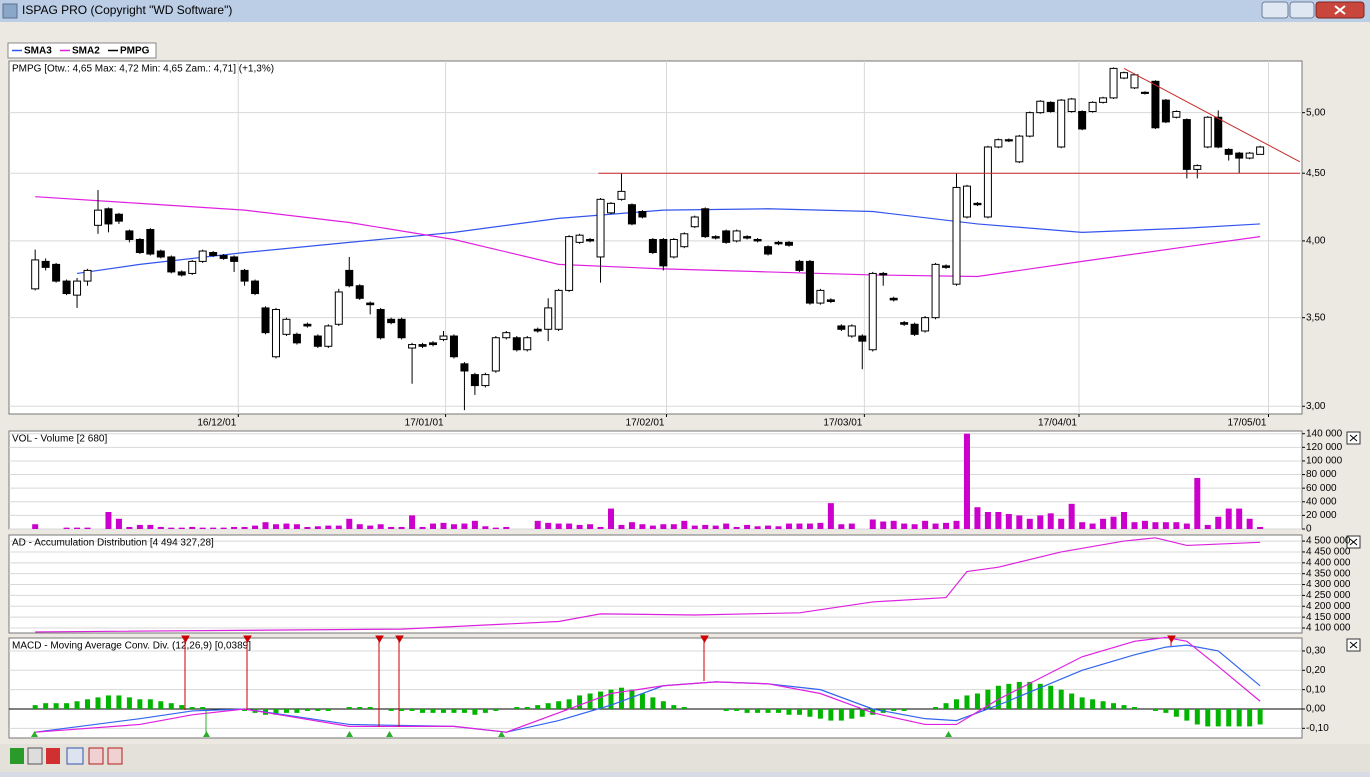 The height and width of the screenshot is (777, 1370). What do you see at coordinates (1328, 584) in the screenshot?
I see `y-tick-label: 4 300 000` at bounding box center [1328, 584].